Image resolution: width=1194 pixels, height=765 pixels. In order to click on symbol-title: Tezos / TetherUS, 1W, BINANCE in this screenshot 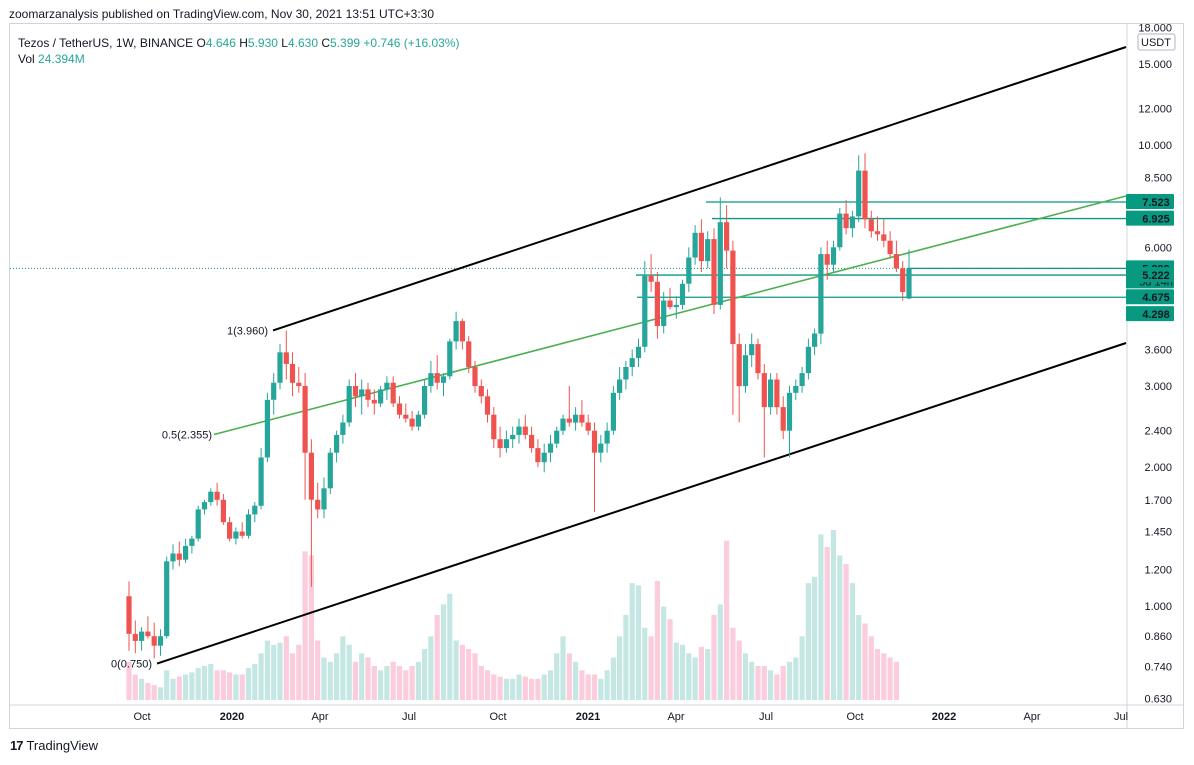, I will do `click(106, 43)`.